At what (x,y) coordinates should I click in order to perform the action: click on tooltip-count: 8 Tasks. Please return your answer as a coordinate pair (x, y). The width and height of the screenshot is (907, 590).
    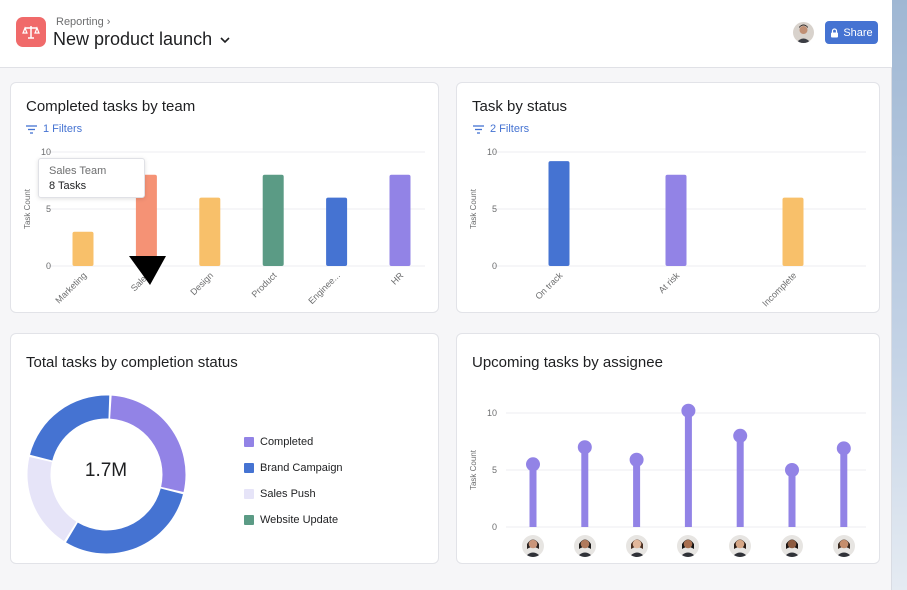
    Looking at the image, I should click on (68, 186).